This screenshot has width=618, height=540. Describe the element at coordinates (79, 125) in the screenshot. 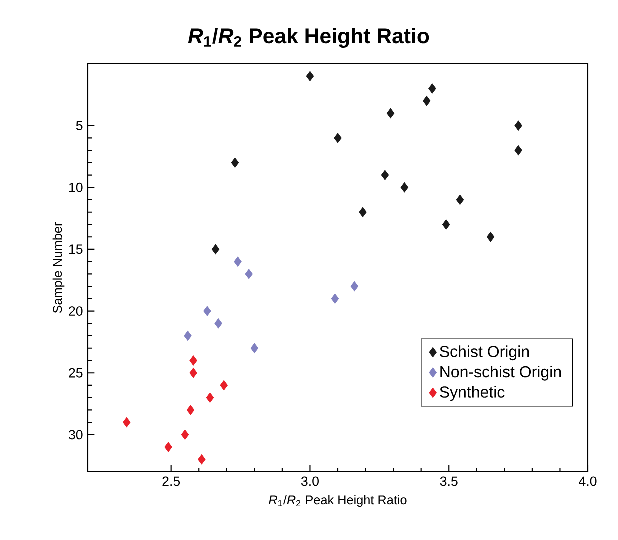

I see `y-tick-label: 5` at that location.